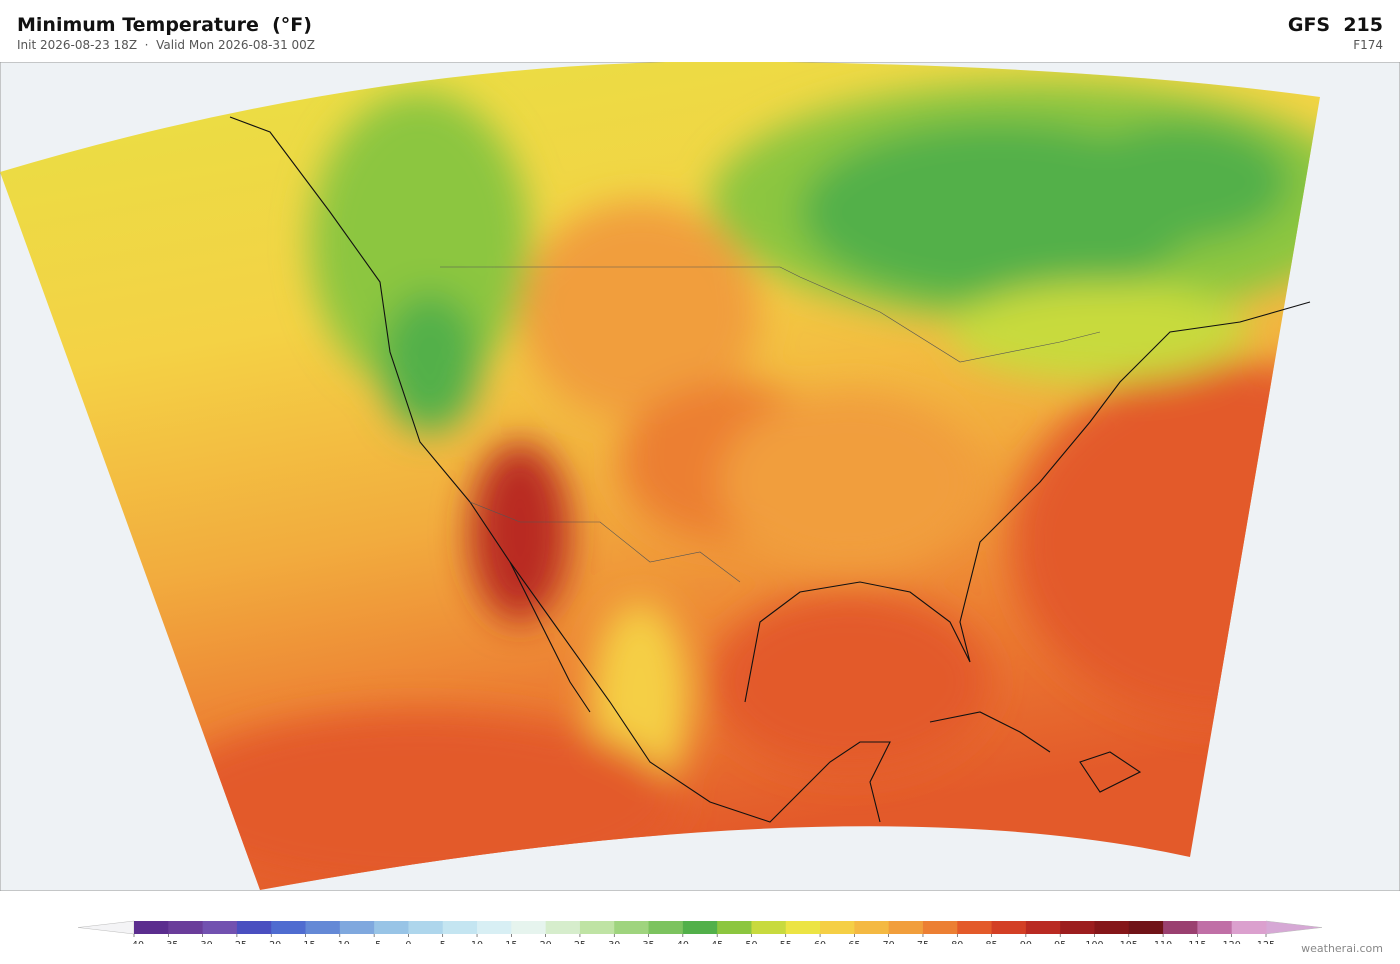  What do you see at coordinates (614, 942) in the screenshot?
I see `colorbar-tick-label: 30` at bounding box center [614, 942].